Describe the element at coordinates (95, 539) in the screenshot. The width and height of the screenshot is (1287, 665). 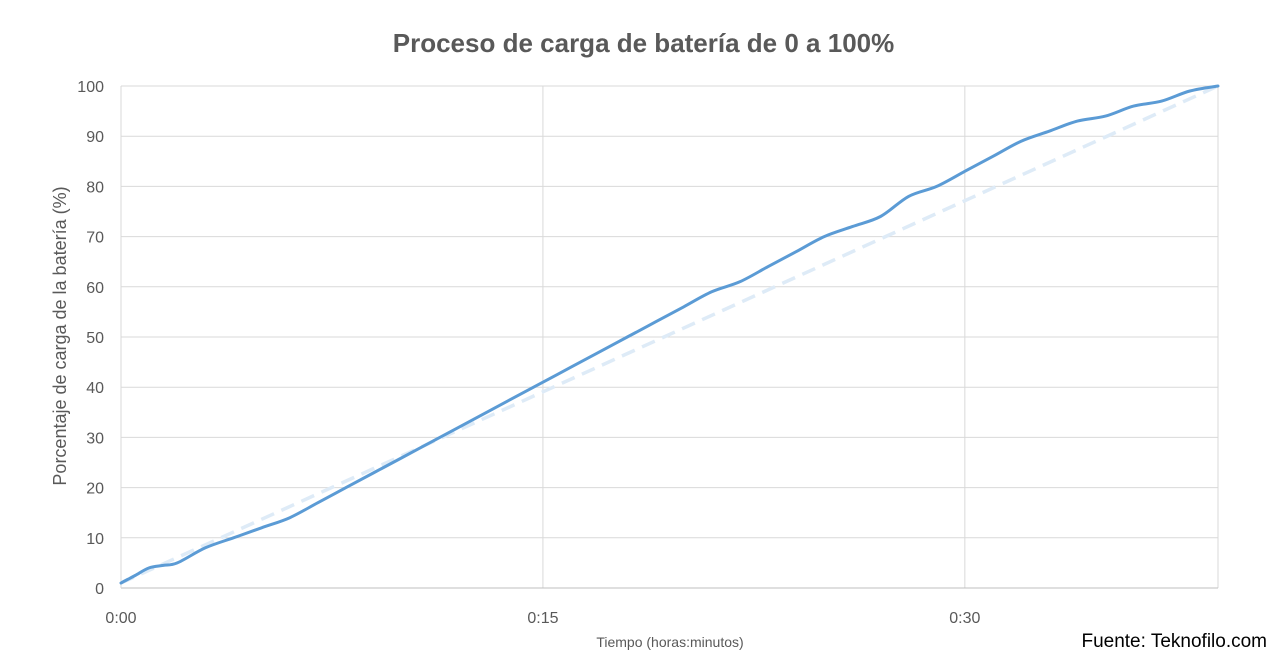
I see `y-tick-label: 10` at that location.